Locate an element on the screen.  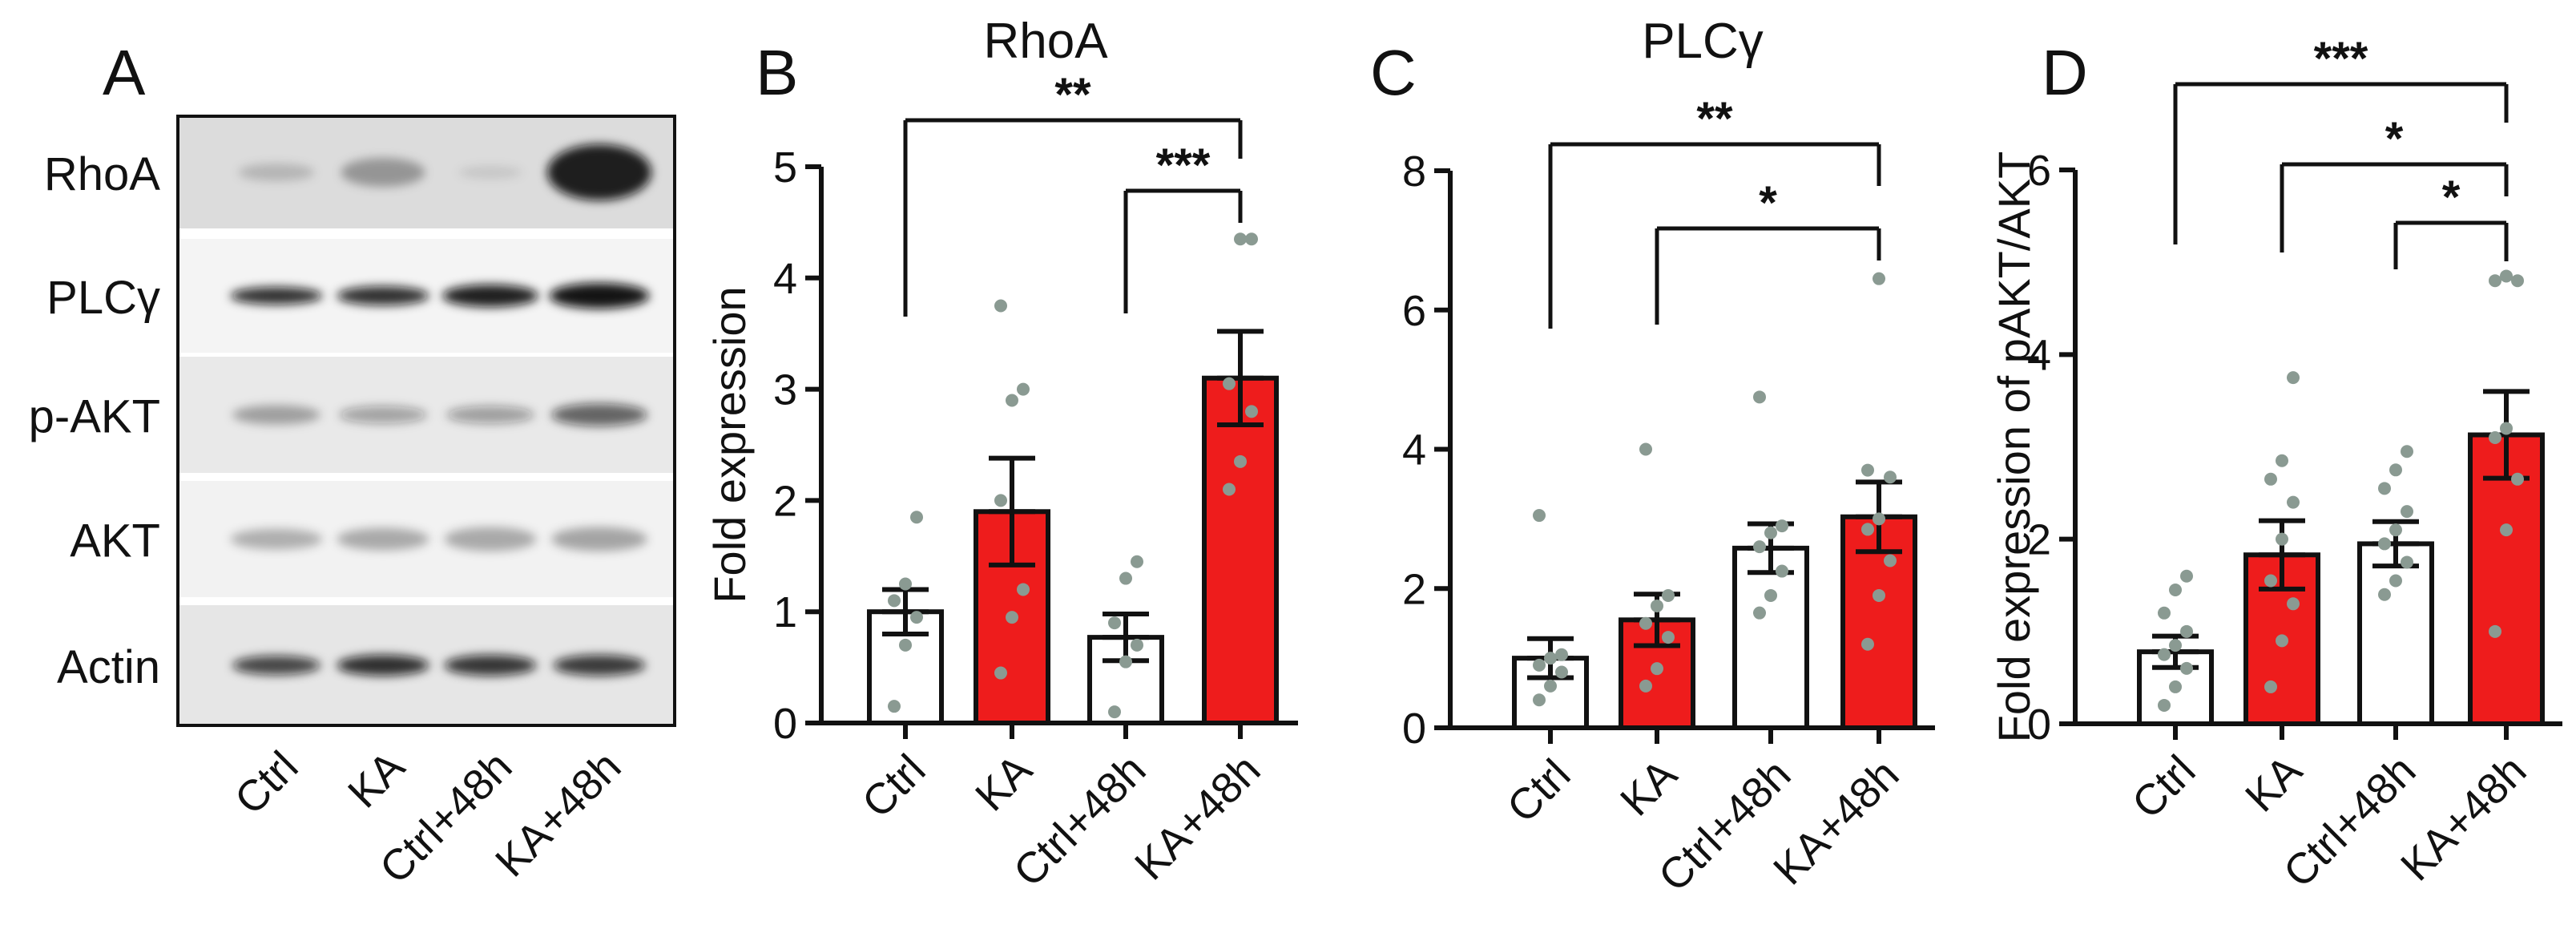
panel-label: D is located at coordinates (2065, 72).